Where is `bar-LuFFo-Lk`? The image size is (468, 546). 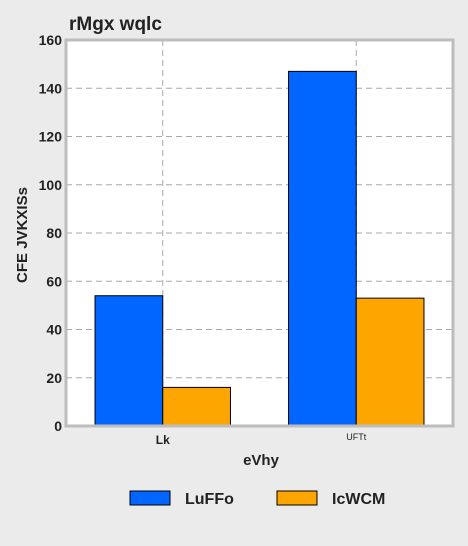 bar-LuFFo-Lk is located at coordinates (129, 361).